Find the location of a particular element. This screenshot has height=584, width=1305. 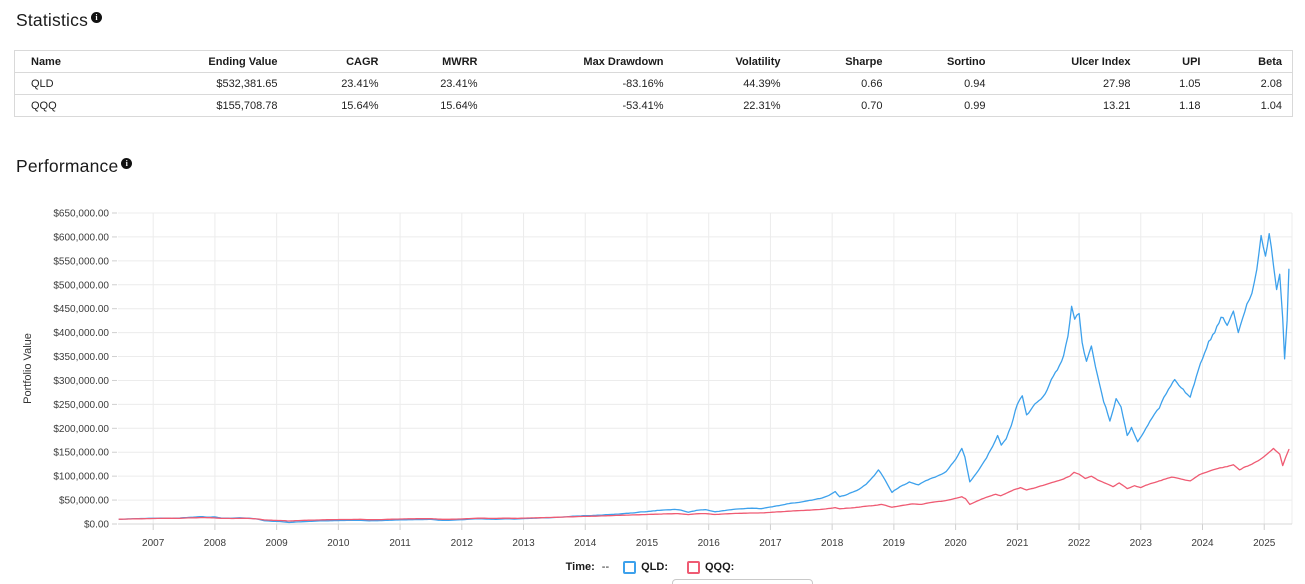

y-tick-label: $50,000.00 is located at coordinates (84, 501).